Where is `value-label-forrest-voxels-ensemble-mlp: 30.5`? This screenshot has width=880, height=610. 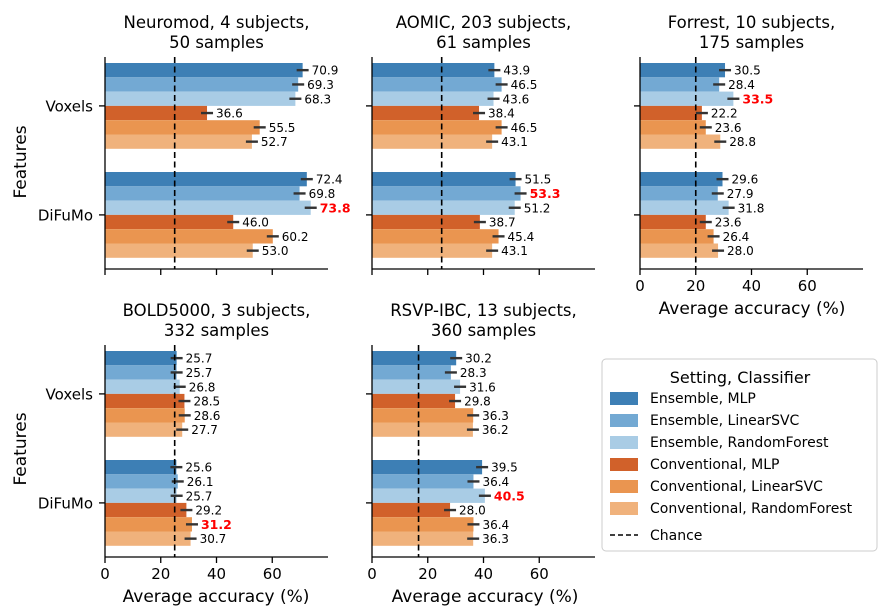 value-label-forrest-voxels-ensemble-mlp: 30.5 is located at coordinates (747, 71).